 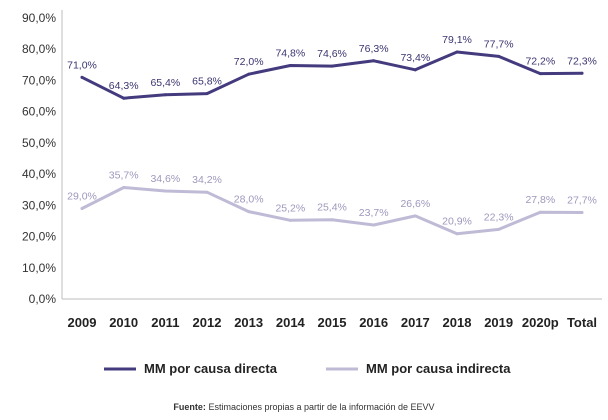 I want to click on y-tick-label: 50,0%, so click(x=39, y=143).